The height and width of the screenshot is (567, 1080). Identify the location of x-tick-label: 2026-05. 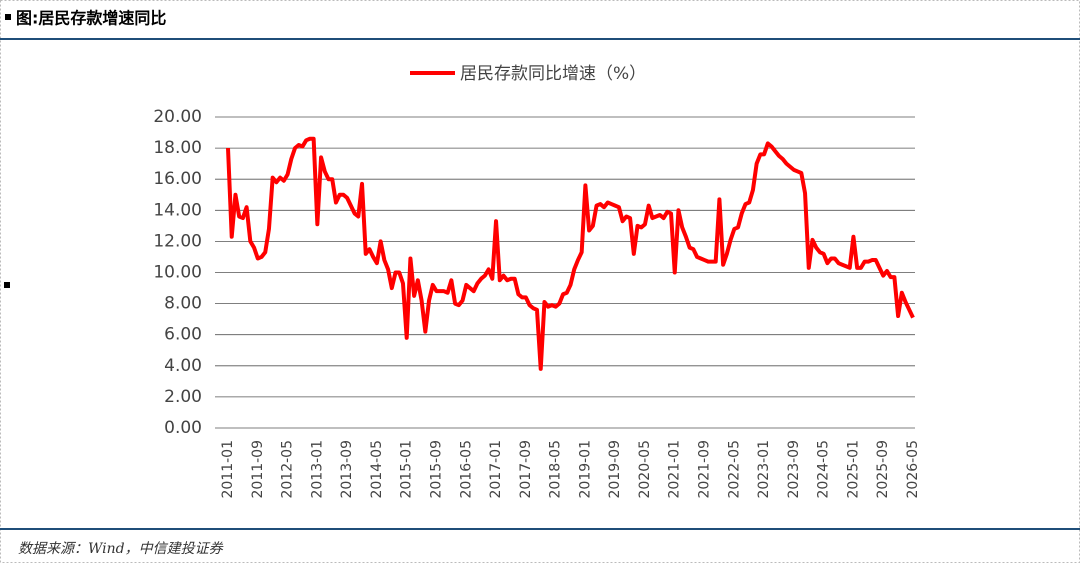
(913, 469).